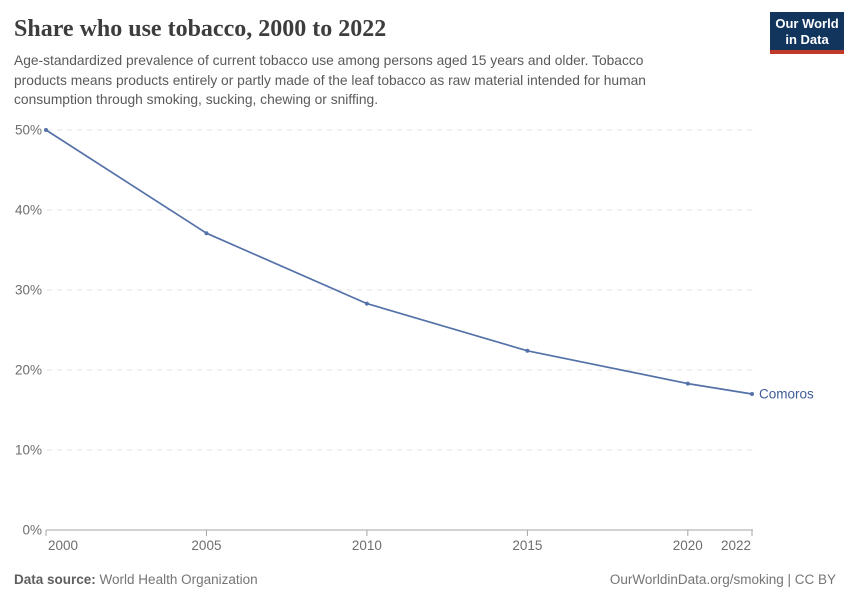 The height and width of the screenshot is (600, 850). Describe the element at coordinates (200, 29) in the screenshot. I see `page-title: Share who use tobacco, 2000 to 2022` at that location.